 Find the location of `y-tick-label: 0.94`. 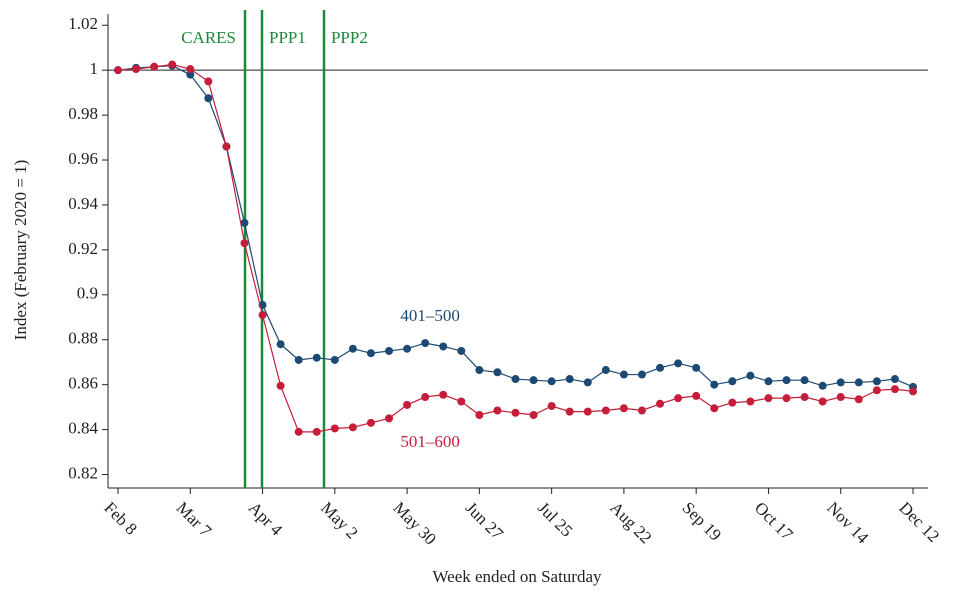

y-tick-label: 0.94 is located at coordinates (83, 203).